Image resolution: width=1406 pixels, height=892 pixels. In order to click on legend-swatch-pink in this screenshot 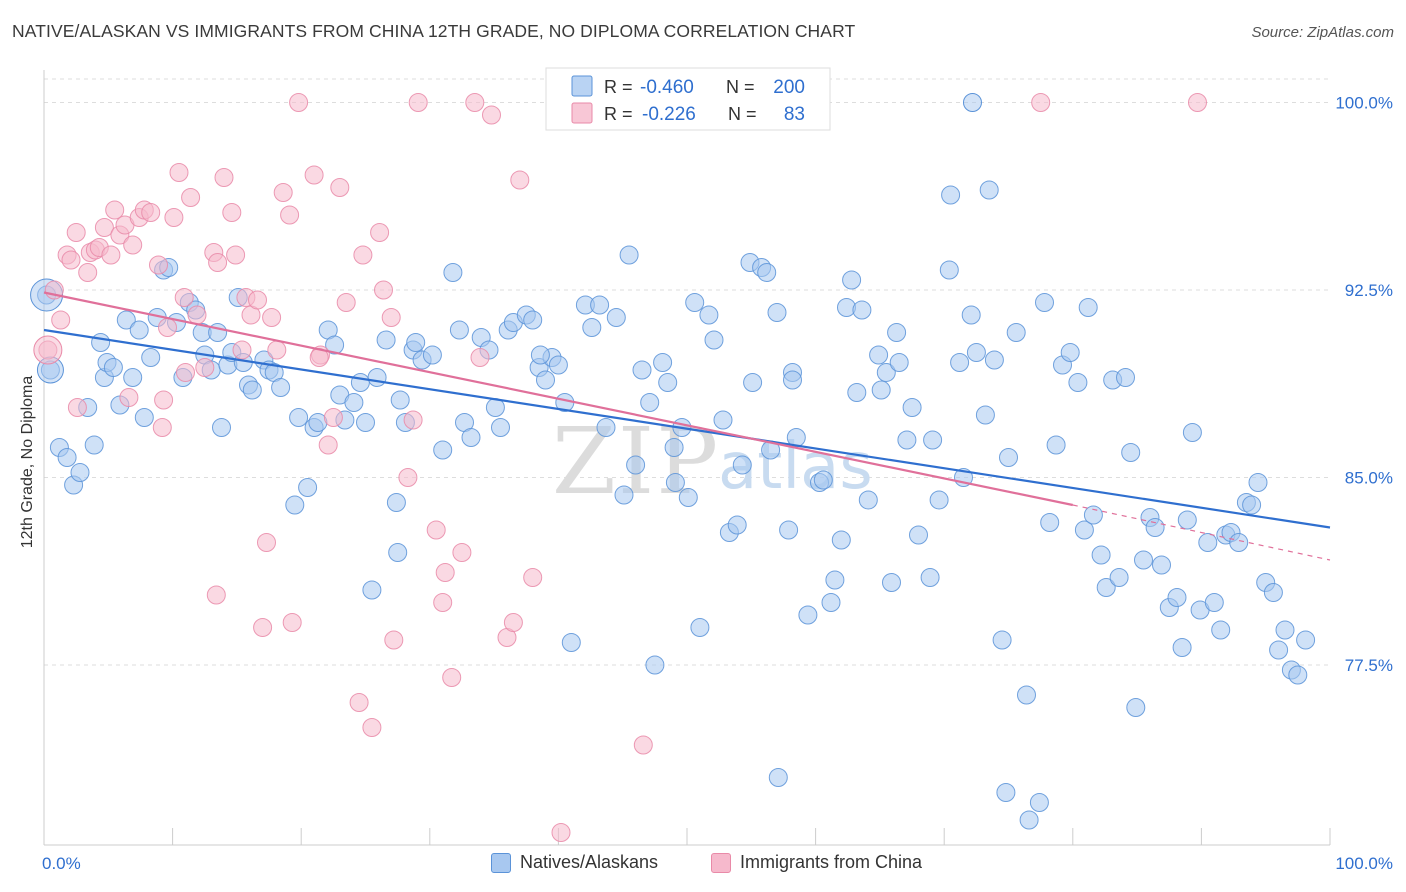, I will do `click(582, 113)`.